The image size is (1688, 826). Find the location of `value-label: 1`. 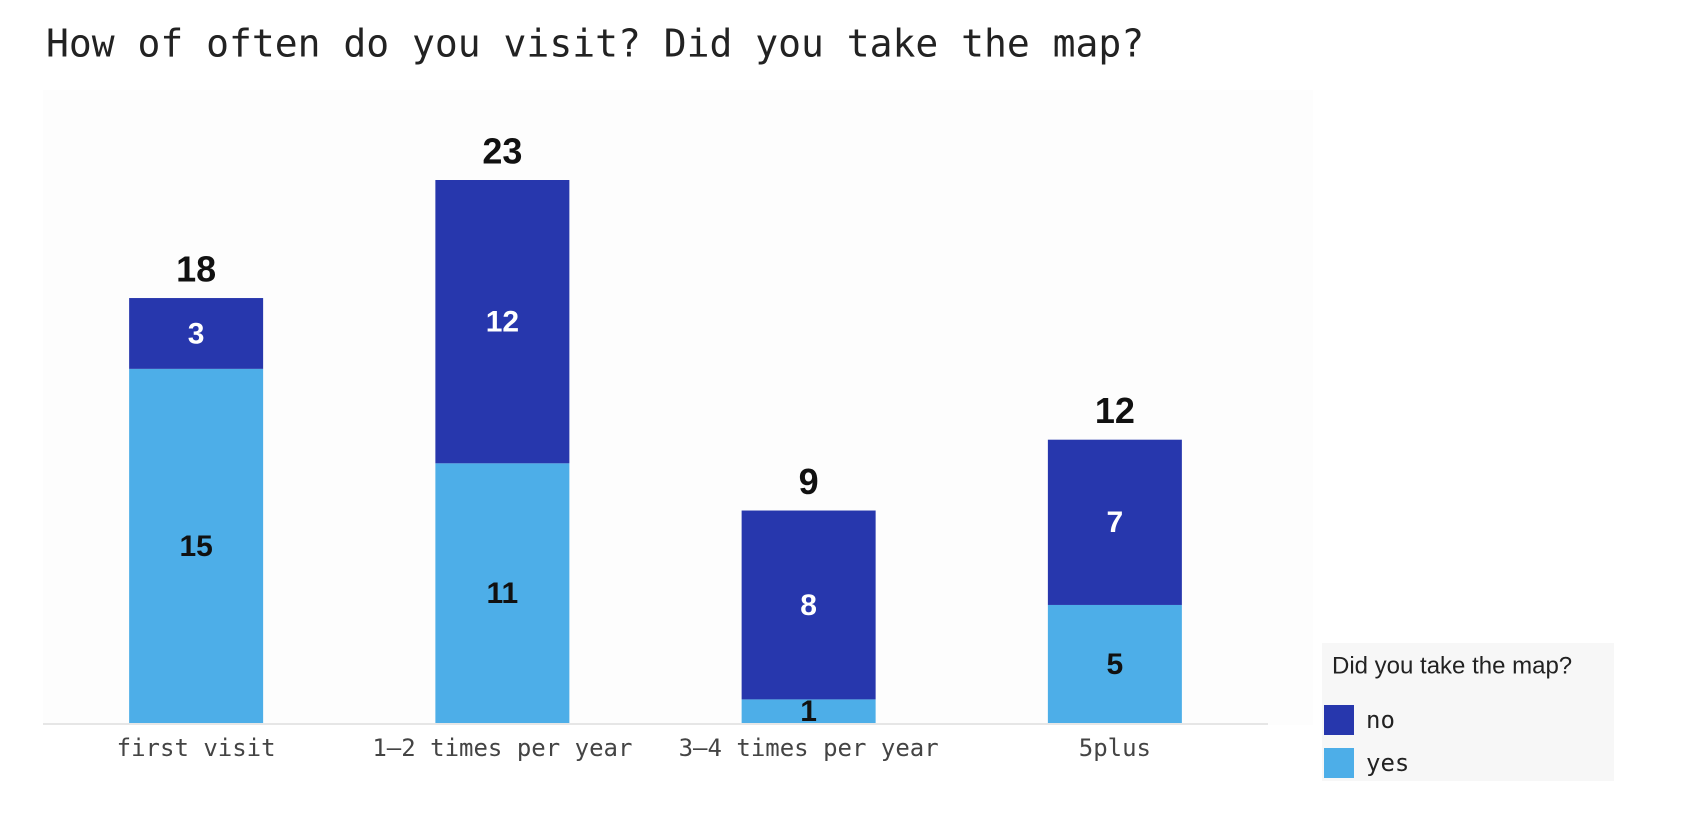

value-label: 1 is located at coordinates (808, 711).